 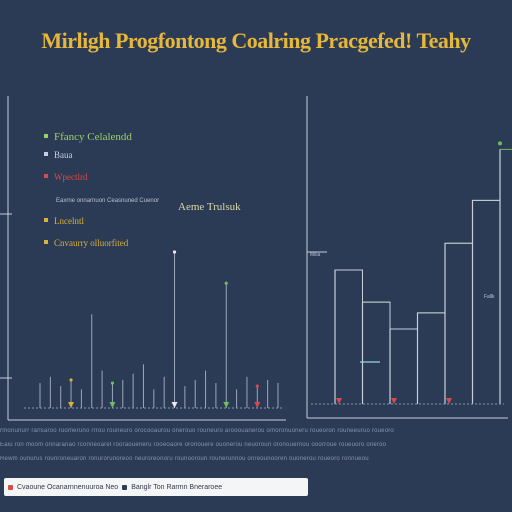 What do you see at coordinates (63, 155) in the screenshot?
I see `legend-label: Baua` at bounding box center [63, 155].